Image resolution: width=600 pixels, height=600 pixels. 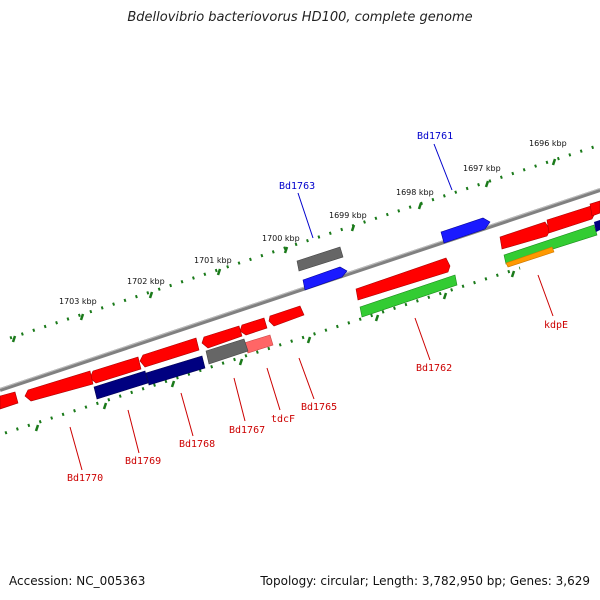 I want to click on tick-label-1698: 1698 kbp, so click(x=415, y=192).